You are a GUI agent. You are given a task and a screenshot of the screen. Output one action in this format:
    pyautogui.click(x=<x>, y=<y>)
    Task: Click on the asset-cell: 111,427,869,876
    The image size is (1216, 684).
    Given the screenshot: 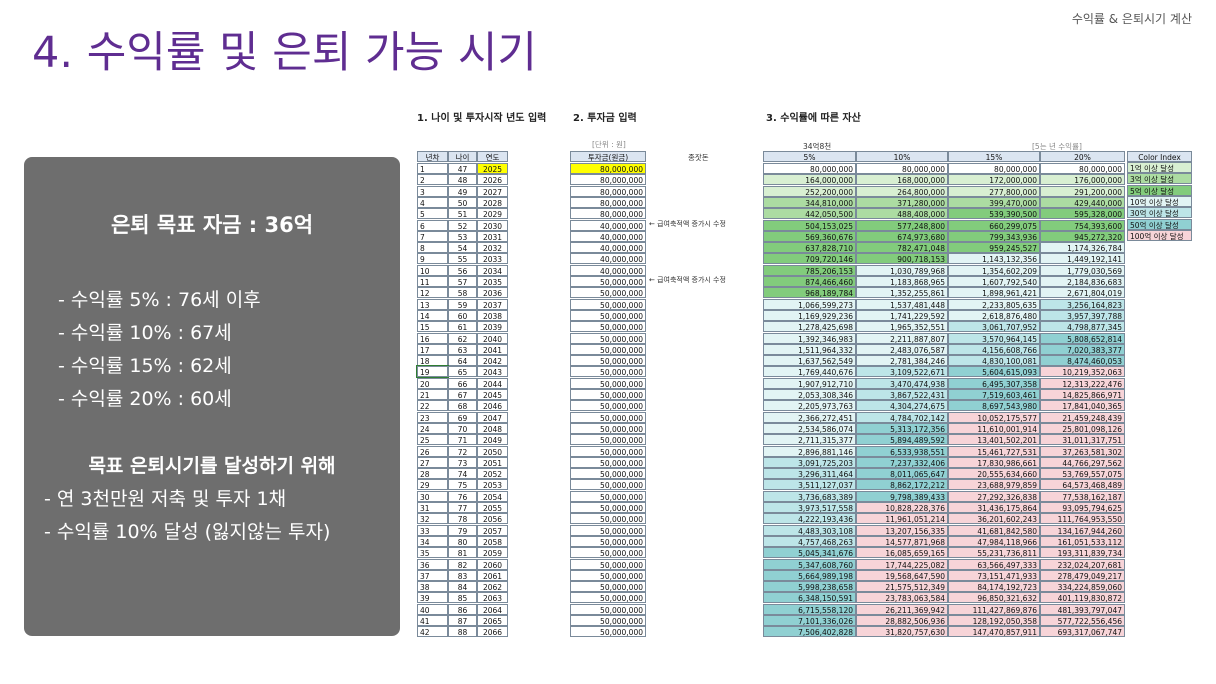 What is the action you would take?
    pyautogui.click(x=994, y=609)
    